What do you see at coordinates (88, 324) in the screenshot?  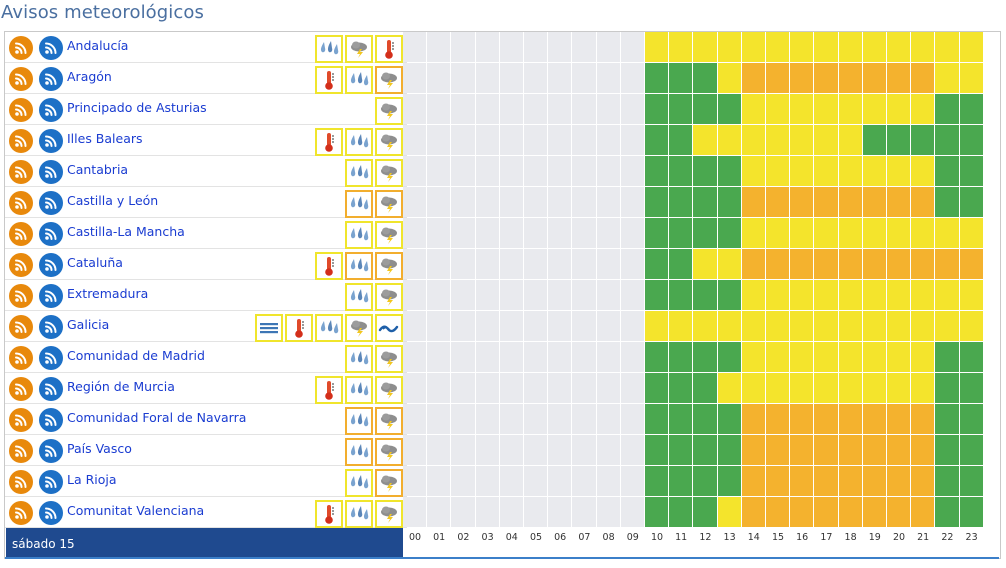 I see `region-name-link: Galicia` at bounding box center [88, 324].